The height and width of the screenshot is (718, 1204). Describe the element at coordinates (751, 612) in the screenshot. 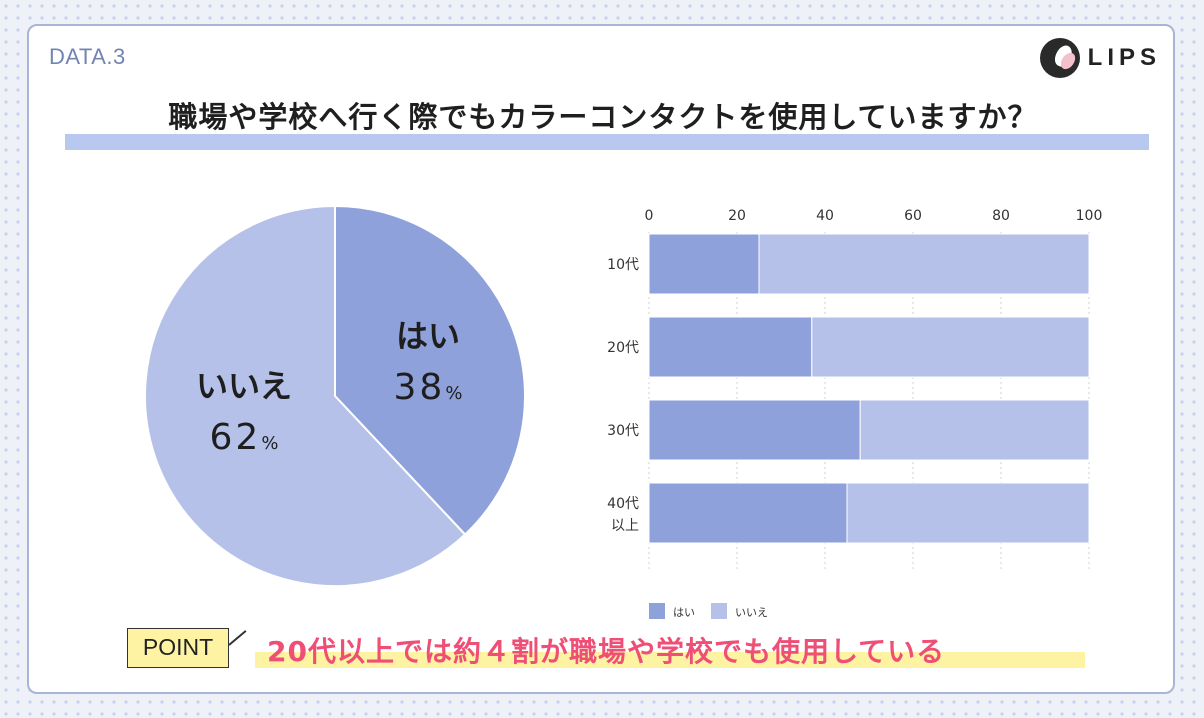

I see `legend-label-no: いいえ` at that location.